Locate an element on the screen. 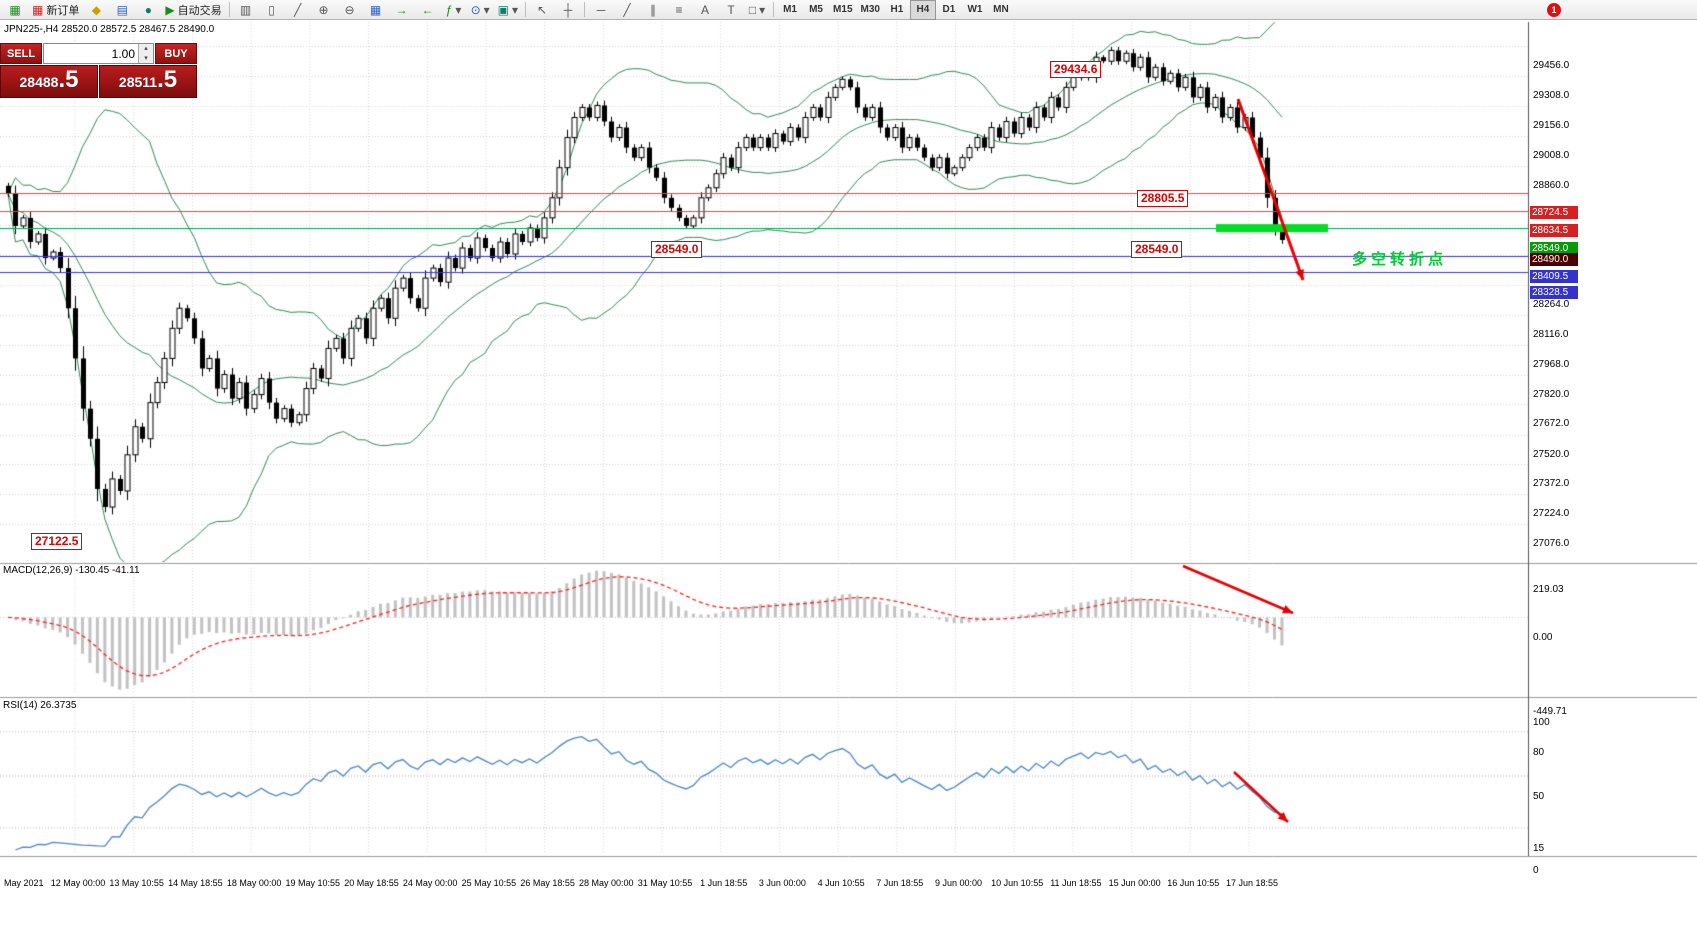  market-watch-icon: ▤ is located at coordinates (122, 9).